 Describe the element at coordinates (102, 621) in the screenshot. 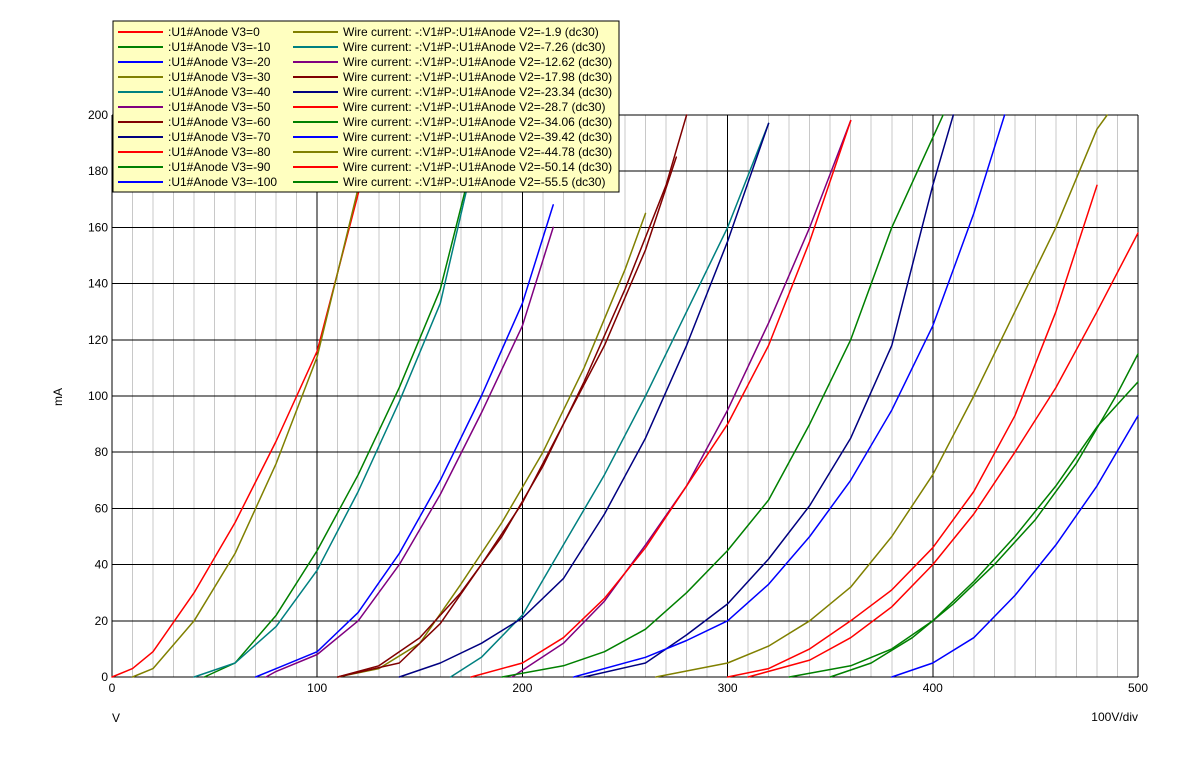

I see `y-tick-label: 20` at that location.